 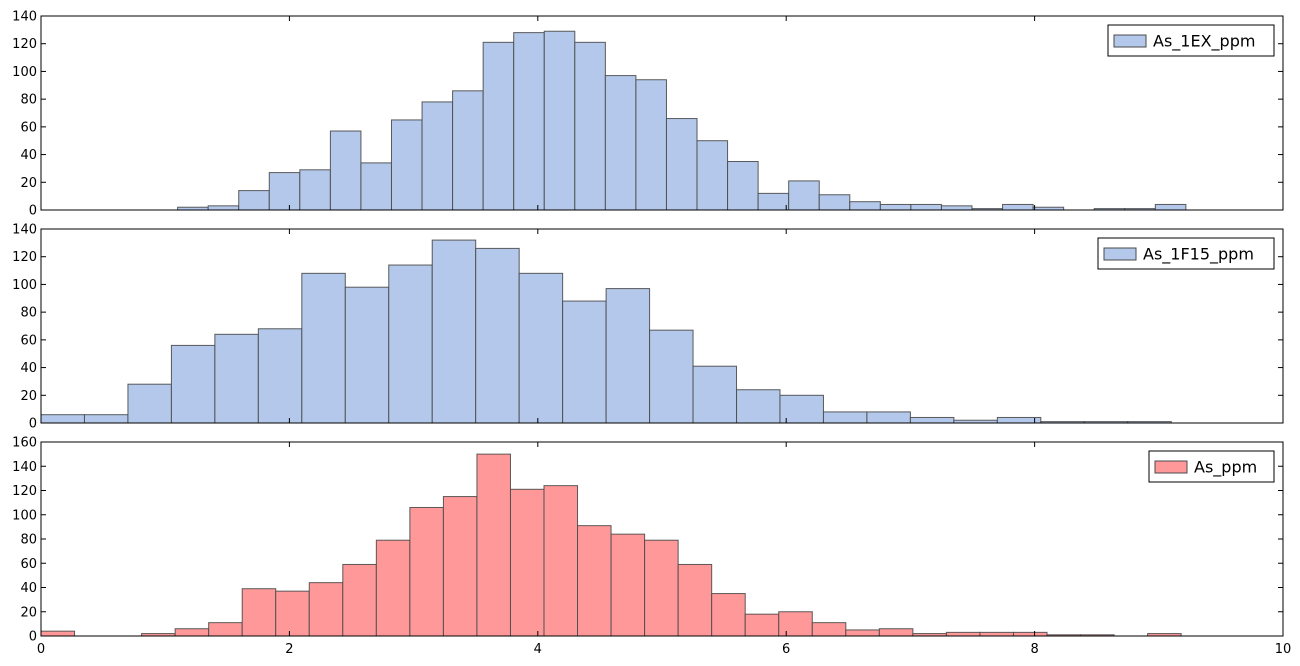 I want to click on x-tick-label: 4, so click(x=538, y=649).